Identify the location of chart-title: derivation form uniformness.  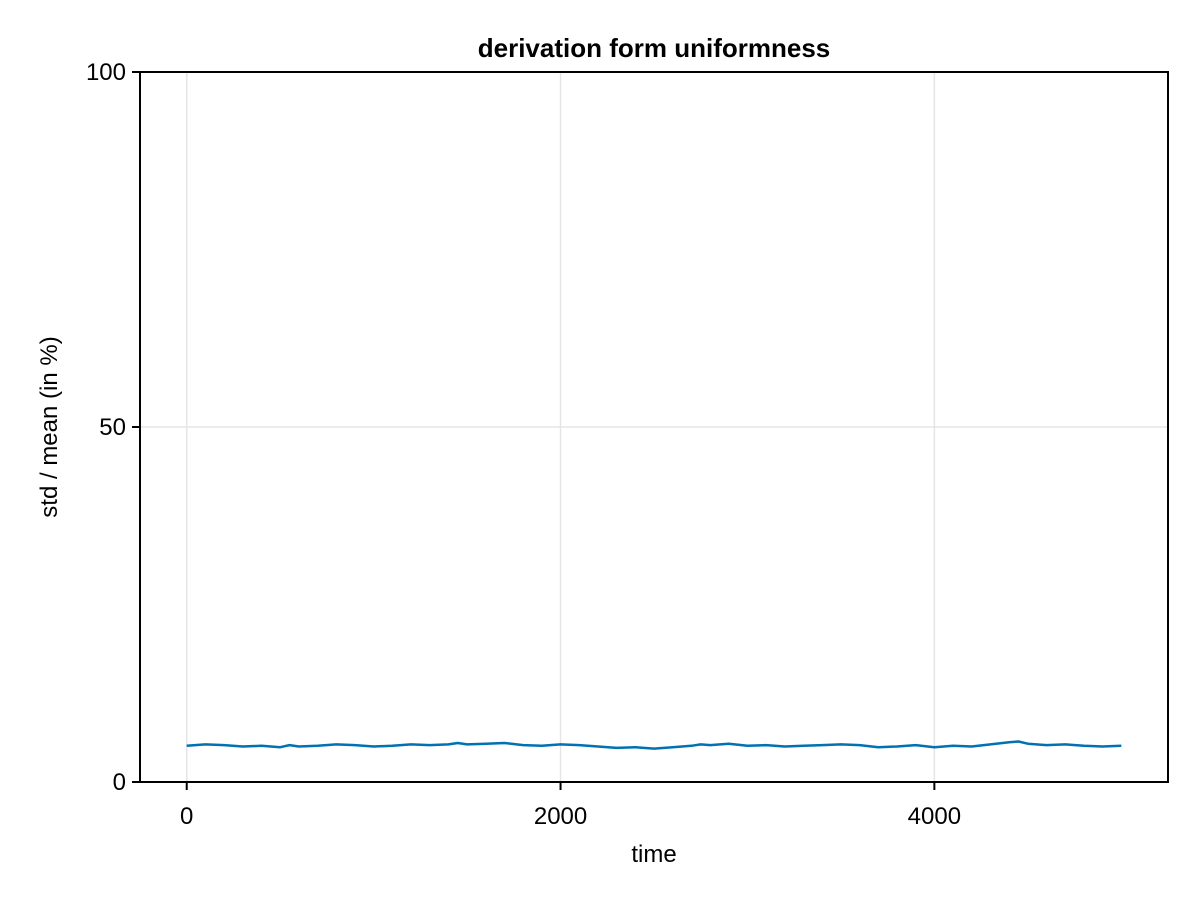
(654, 48).